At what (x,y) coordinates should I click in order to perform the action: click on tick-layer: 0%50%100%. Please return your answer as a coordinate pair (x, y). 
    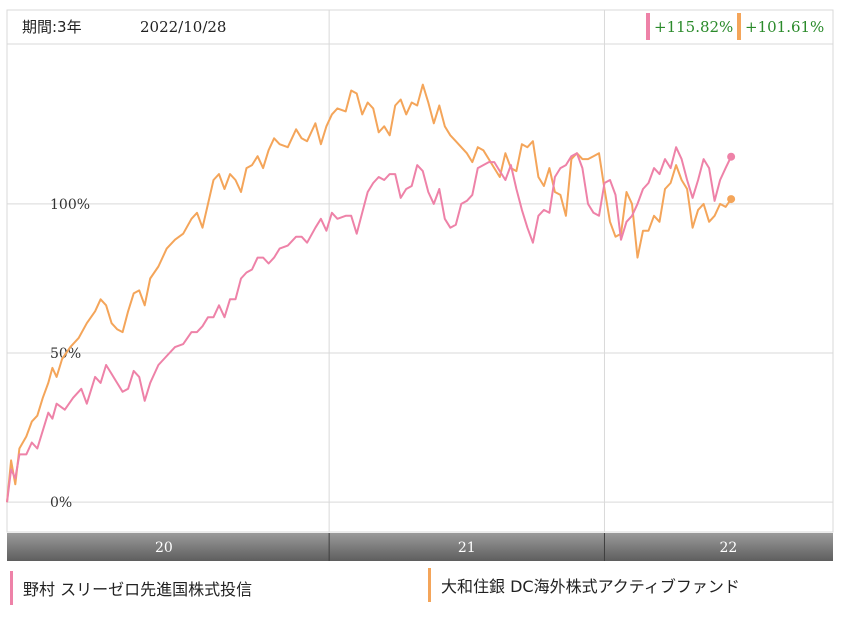
    Looking at the image, I should click on (70, 354).